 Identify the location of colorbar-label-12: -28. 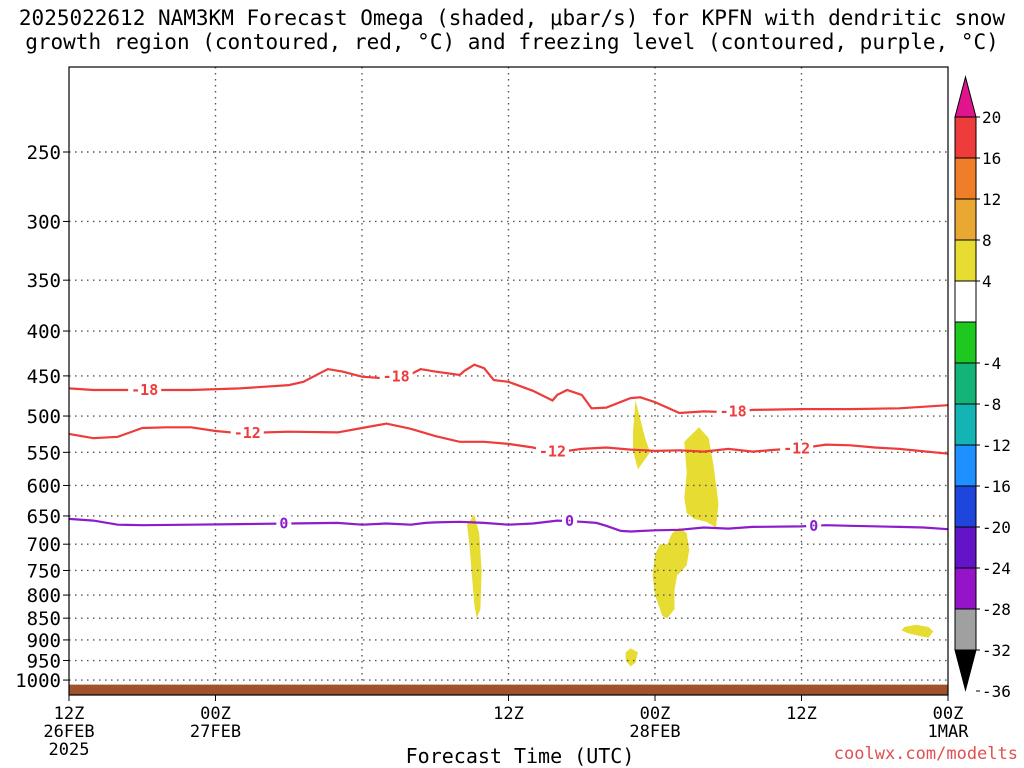
(996, 609).